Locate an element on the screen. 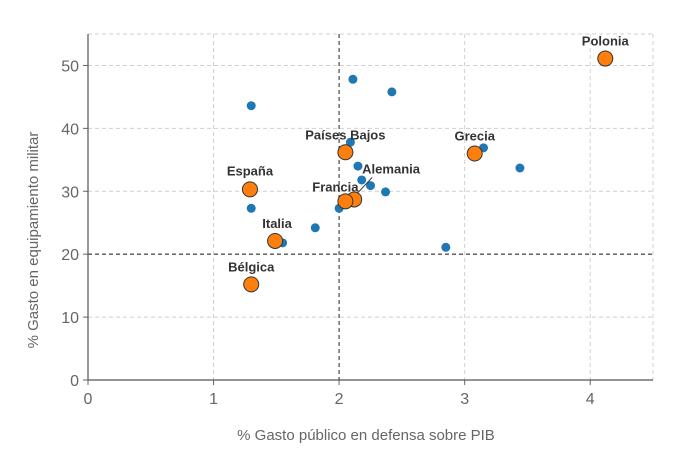  point-label: Grecia is located at coordinates (474, 136).